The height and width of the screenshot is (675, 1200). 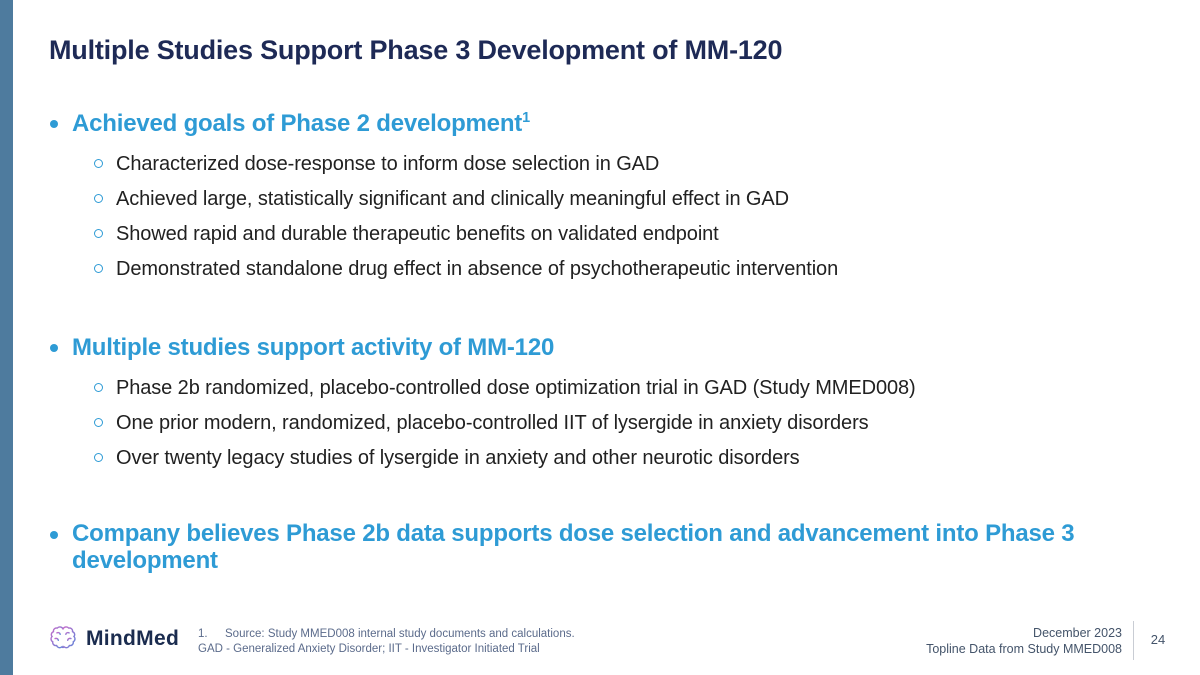 I want to click on left-accent-bar, so click(x=6, y=337).